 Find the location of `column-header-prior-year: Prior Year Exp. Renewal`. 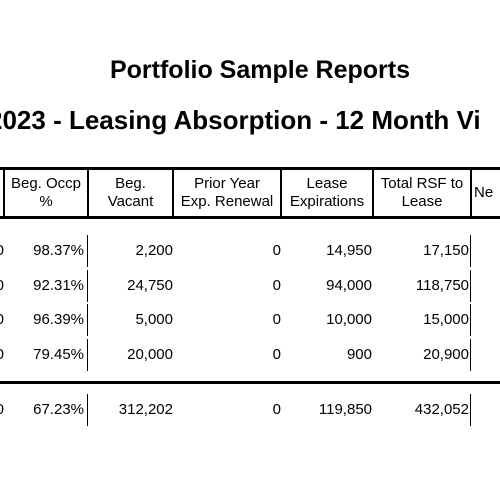

column-header-prior-year: Prior Year Exp. Renewal is located at coordinates (227, 192).